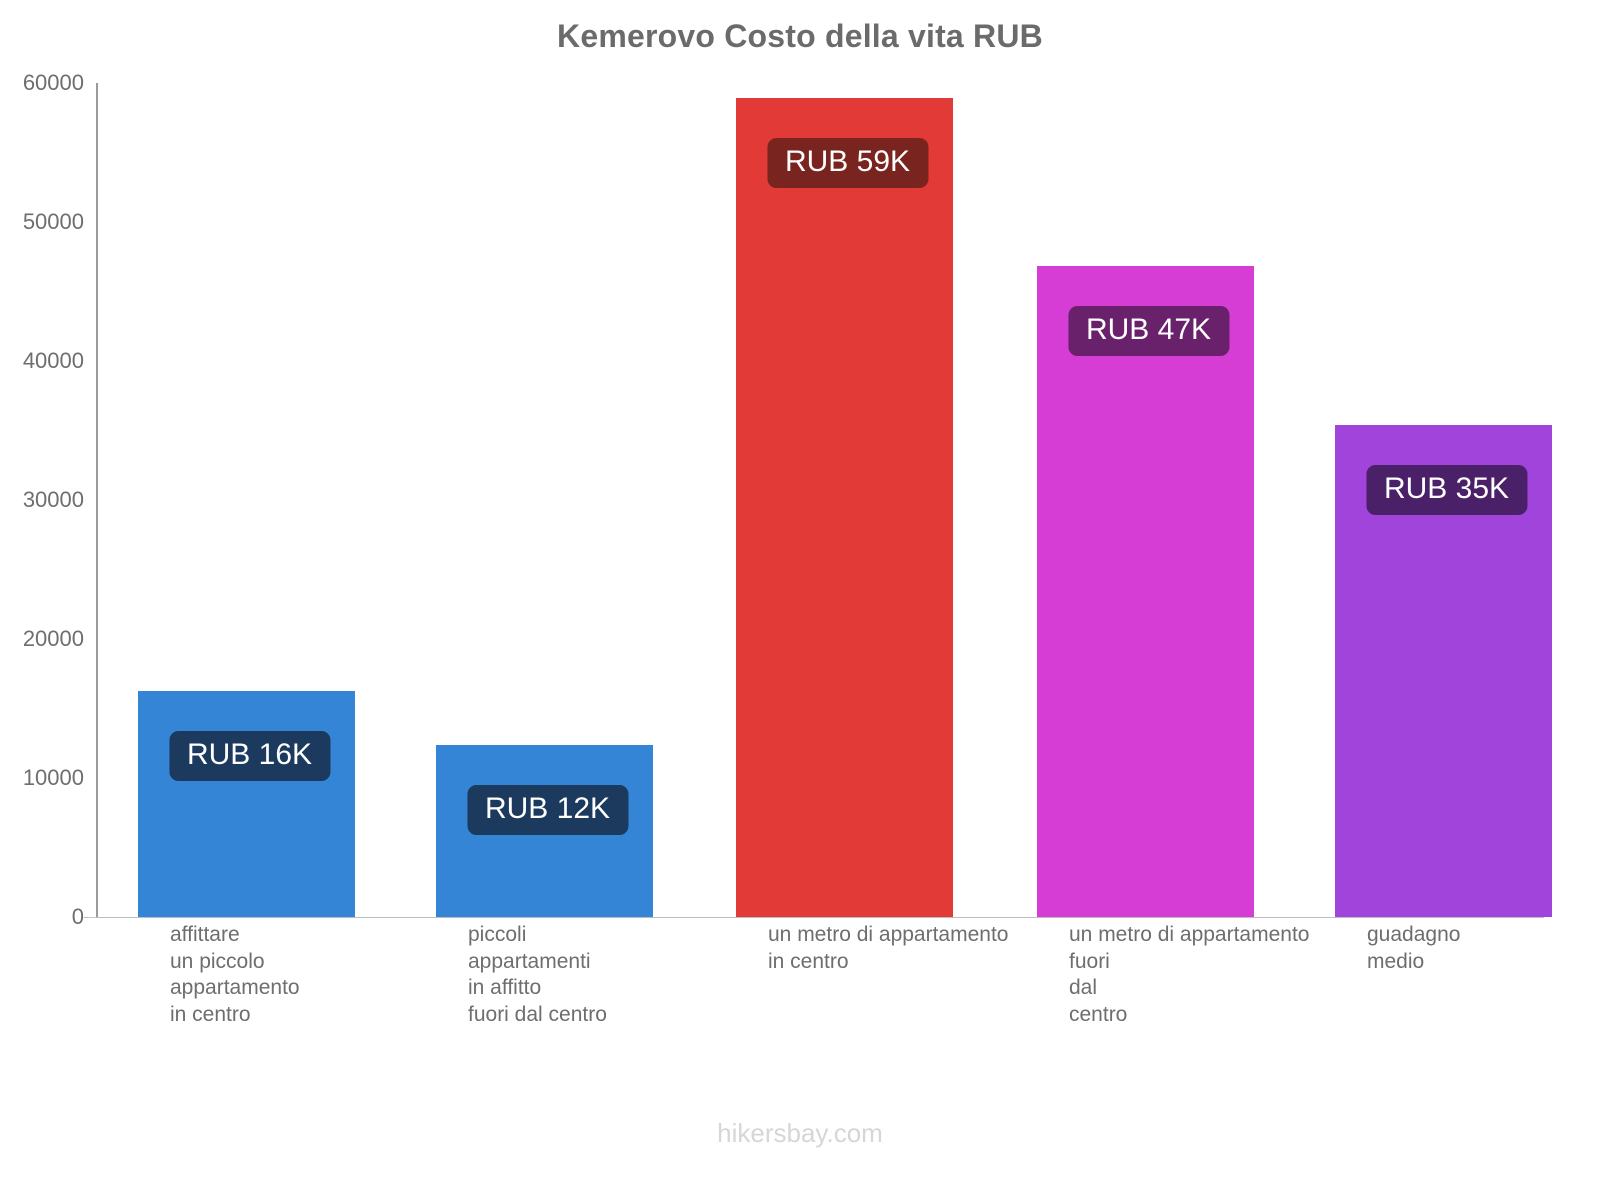  What do you see at coordinates (888, 948) in the screenshot?
I see `x-axis-category-label: un metro di appartamento in centro` at bounding box center [888, 948].